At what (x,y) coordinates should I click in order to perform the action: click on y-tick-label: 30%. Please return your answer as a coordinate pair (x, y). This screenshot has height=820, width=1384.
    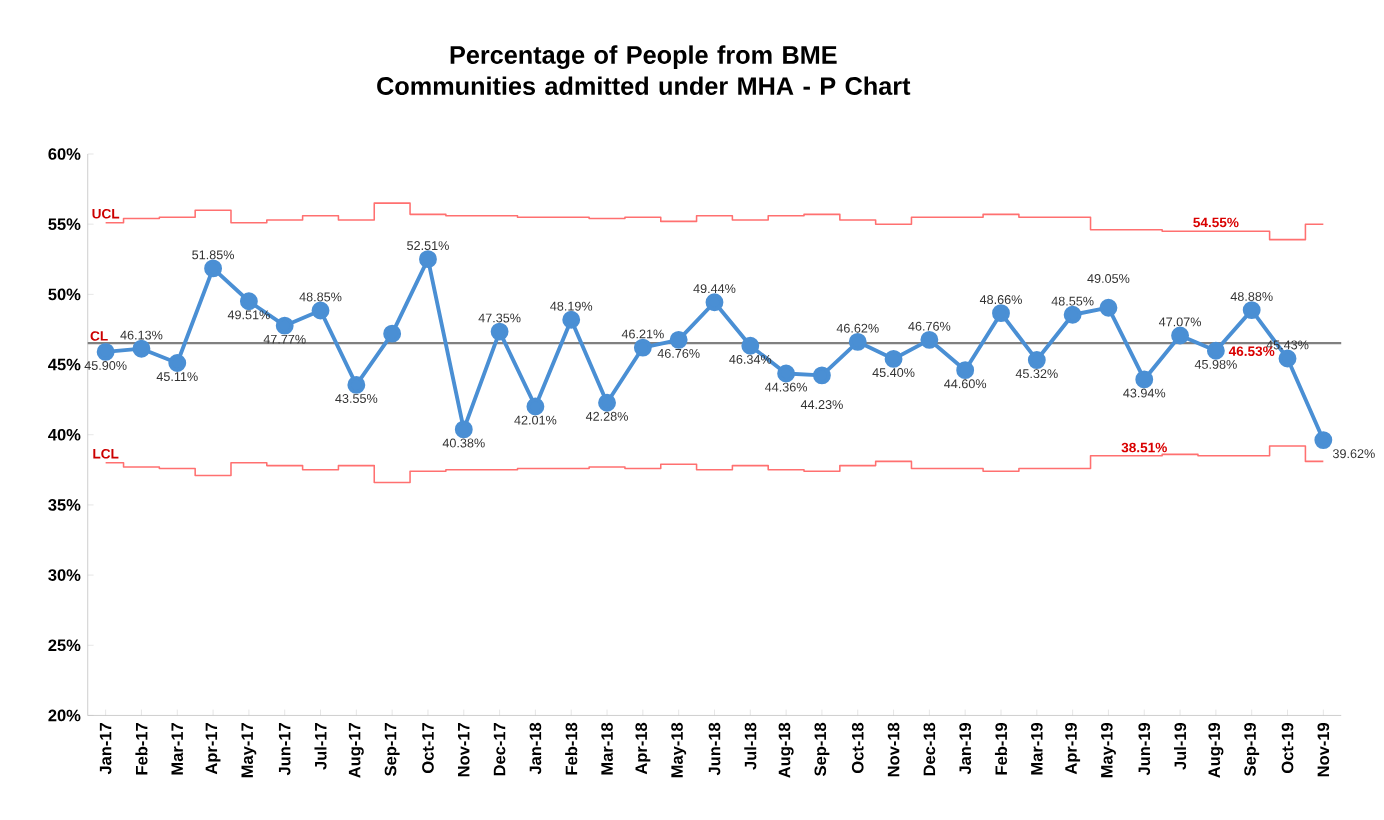
    Looking at the image, I should click on (64, 574).